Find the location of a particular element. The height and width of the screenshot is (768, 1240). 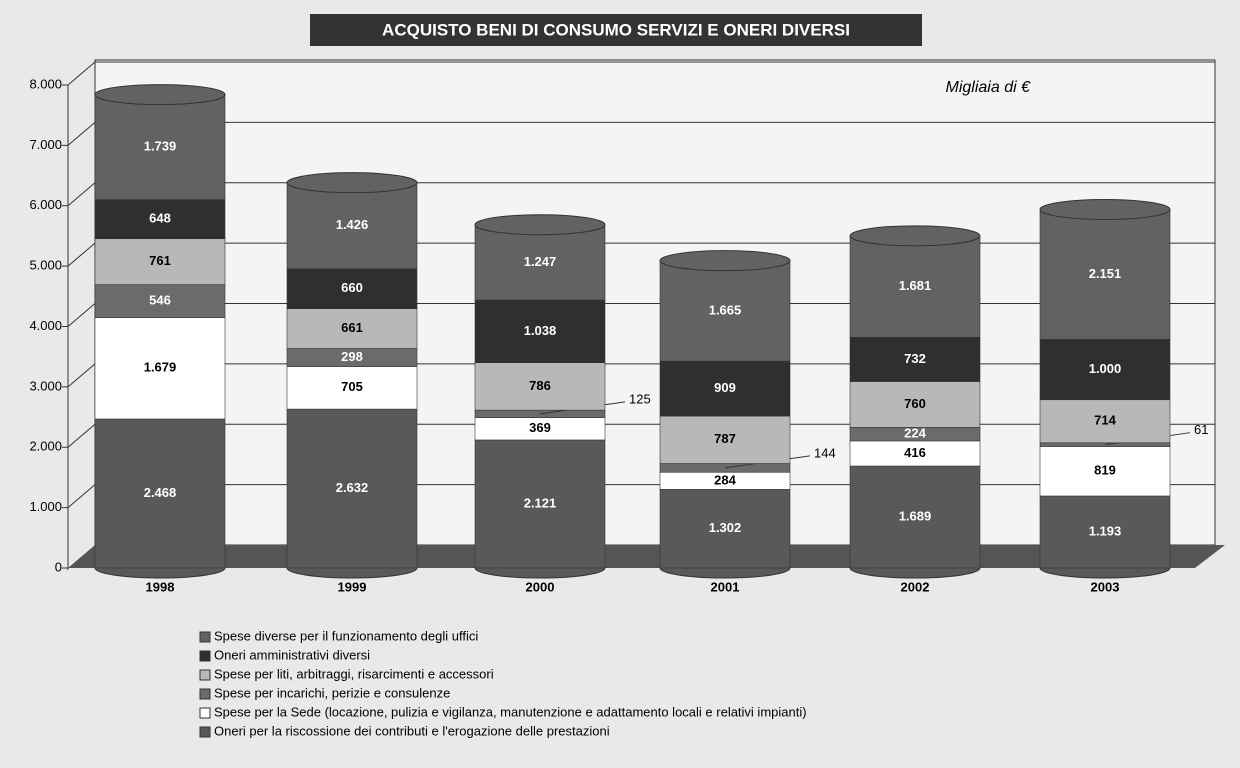

value-label: 1.679 is located at coordinates (160, 367).